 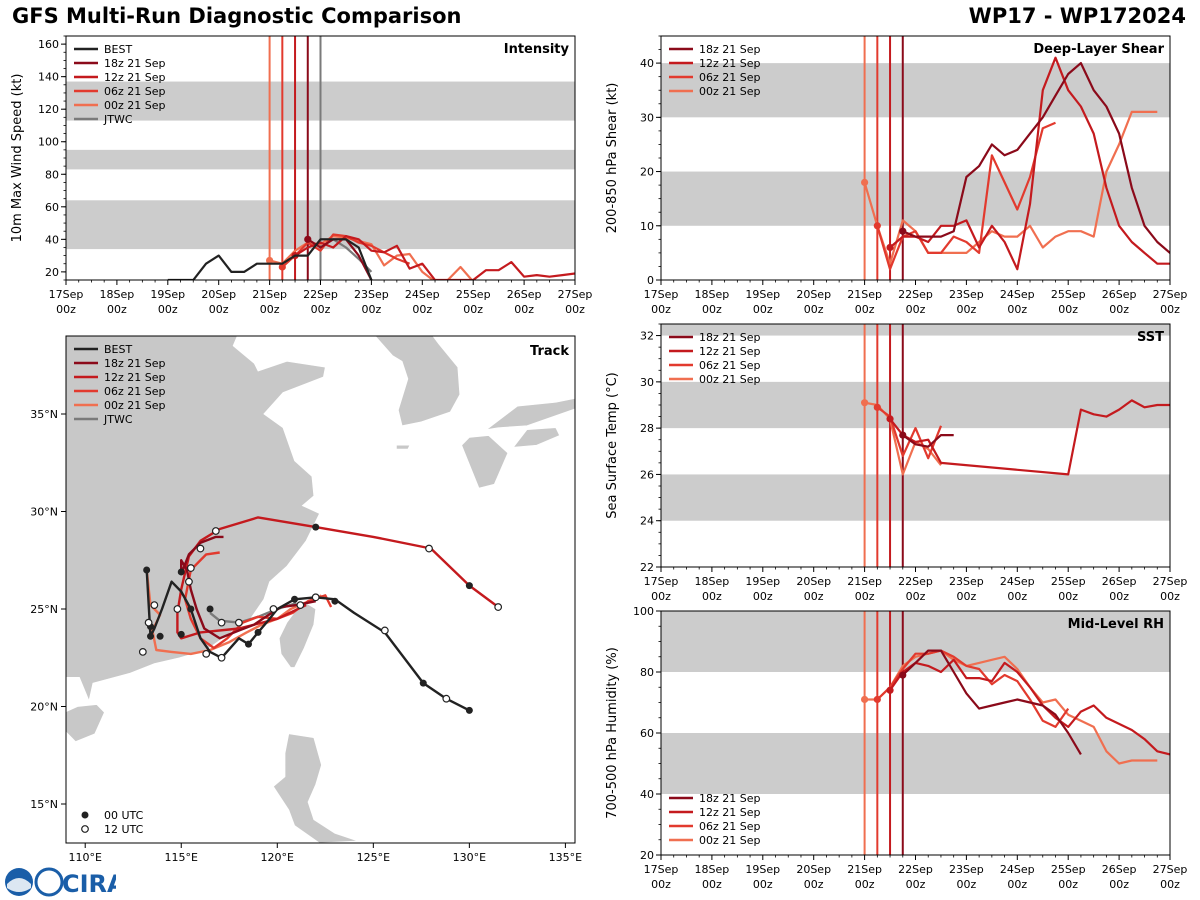 What do you see at coordinates (1068, 581) in the screenshot?
I see `sst-xtick-day: 25Sep` at bounding box center [1068, 581].